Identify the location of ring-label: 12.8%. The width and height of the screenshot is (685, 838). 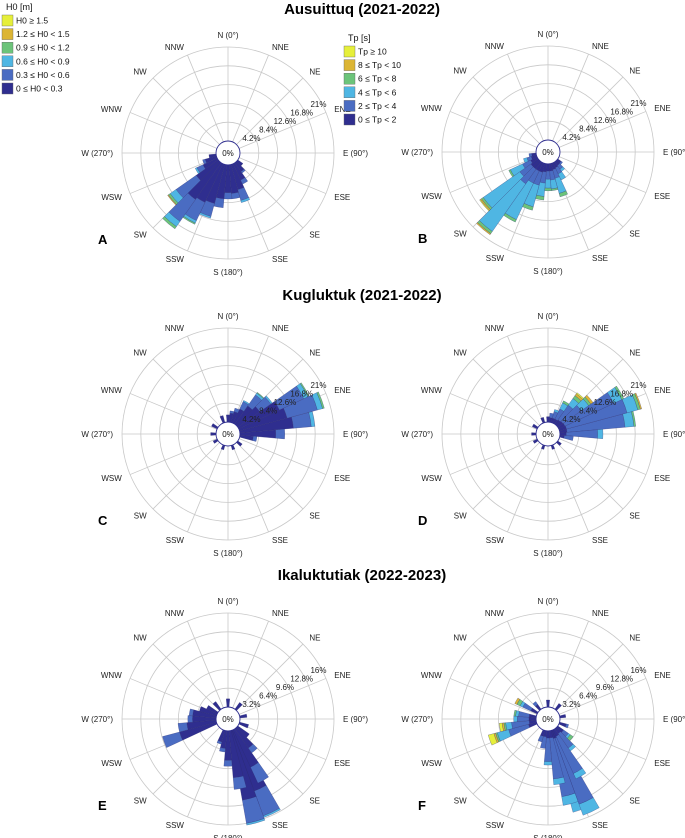
(301, 678).